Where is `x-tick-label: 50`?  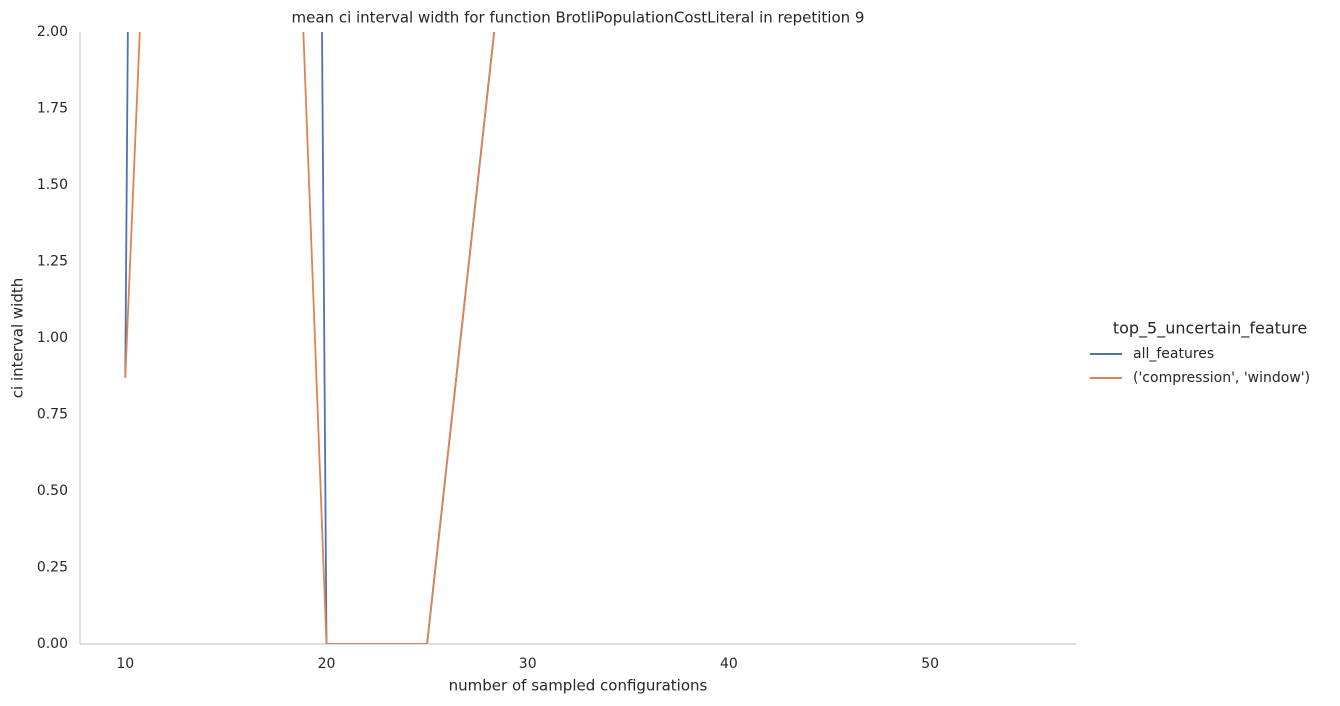 x-tick-label: 50 is located at coordinates (930, 664).